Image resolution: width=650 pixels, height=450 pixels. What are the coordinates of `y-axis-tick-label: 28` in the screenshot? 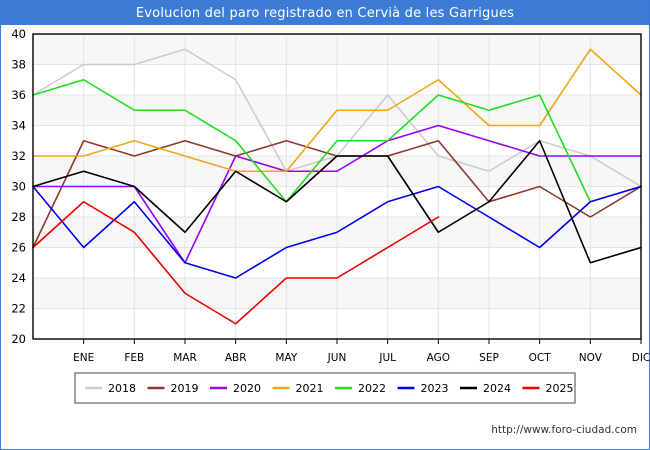 It's located at (18, 217).